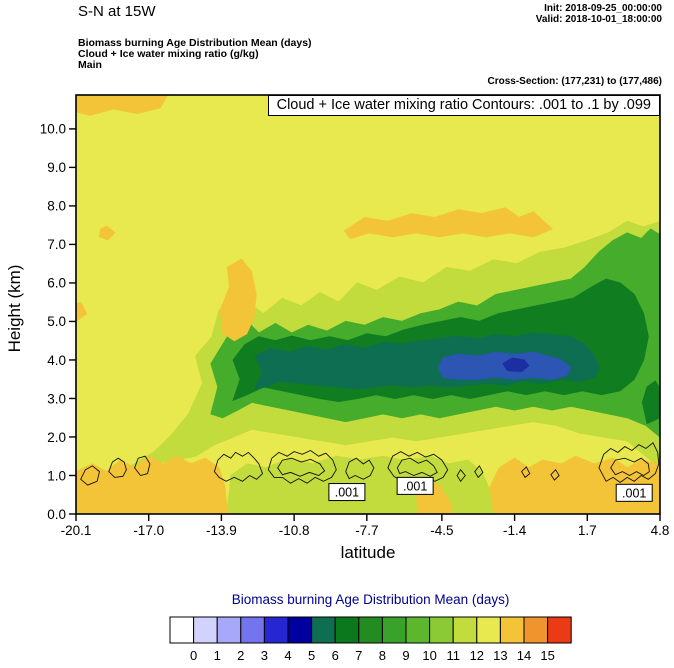 The width and height of the screenshot is (674, 668). Describe the element at coordinates (358, 655) in the screenshot. I see `colorbar-tick-label: 7` at that location.